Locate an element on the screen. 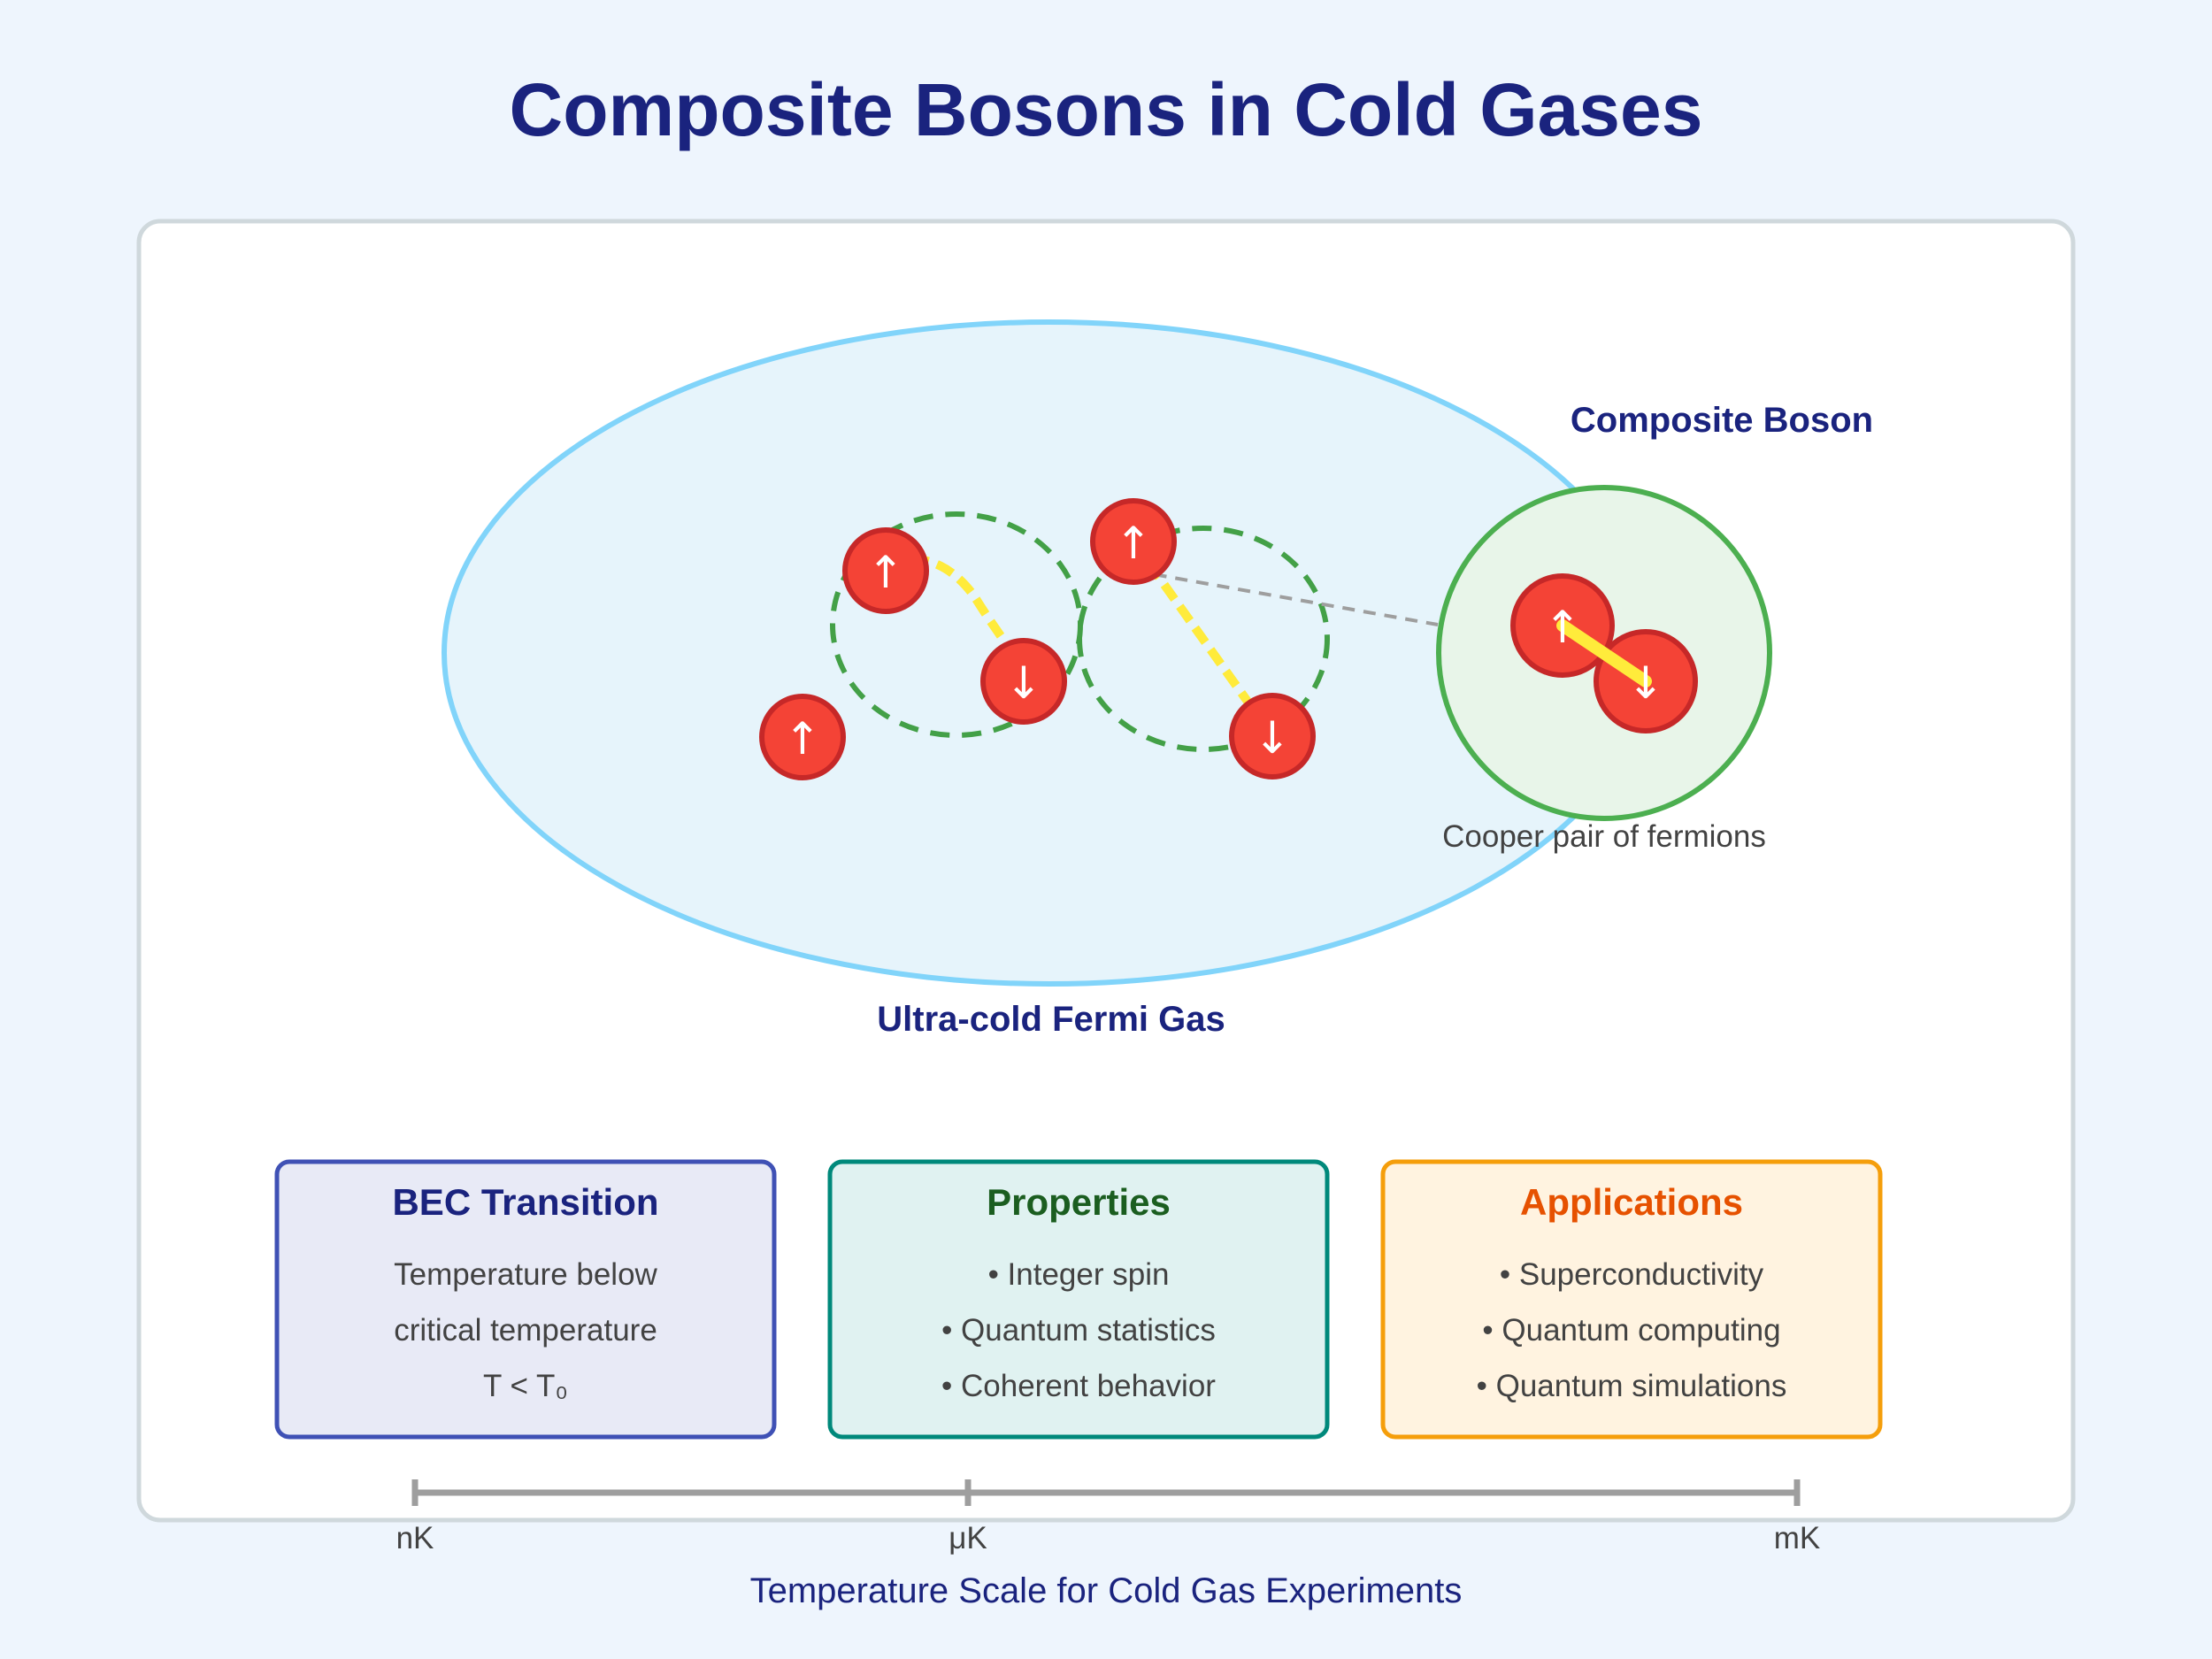  card-line: Temperature below is located at coordinates (525, 1275).